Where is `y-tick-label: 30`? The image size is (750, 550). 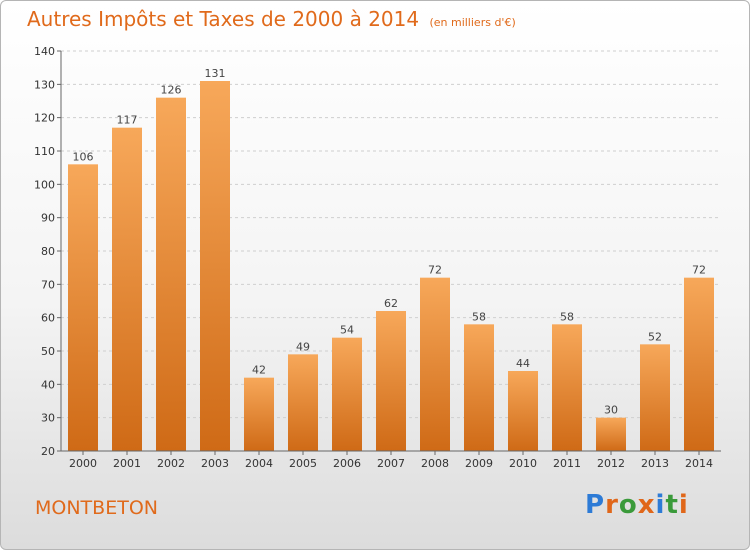
y-tick-label: 30 is located at coordinates (48, 418).